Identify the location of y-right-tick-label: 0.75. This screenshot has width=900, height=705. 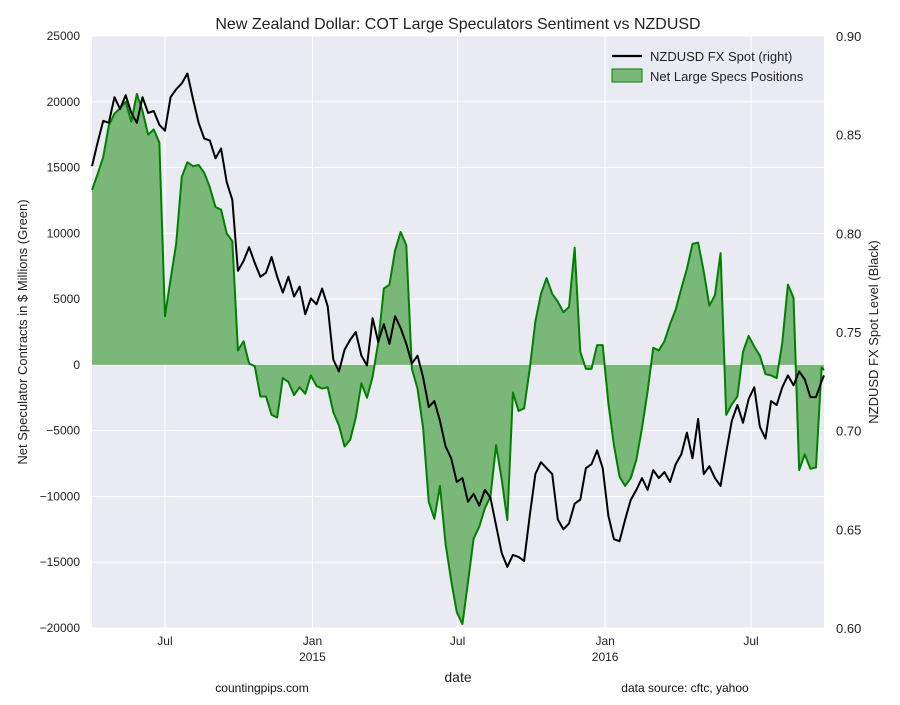
(848, 332).